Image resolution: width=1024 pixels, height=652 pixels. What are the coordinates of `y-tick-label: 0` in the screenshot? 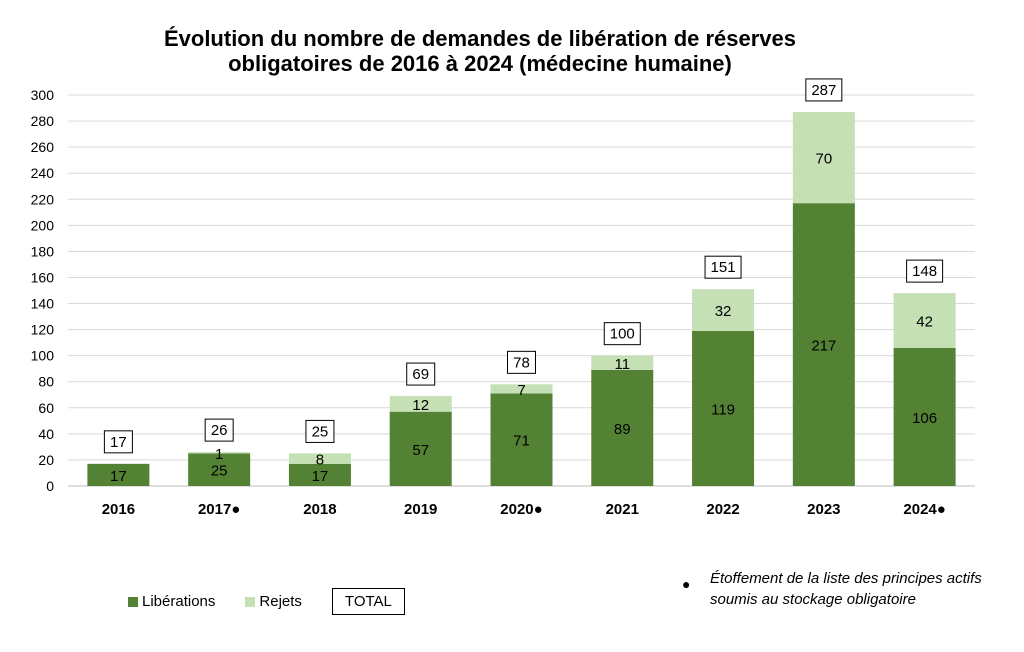 It's located at (50, 486).